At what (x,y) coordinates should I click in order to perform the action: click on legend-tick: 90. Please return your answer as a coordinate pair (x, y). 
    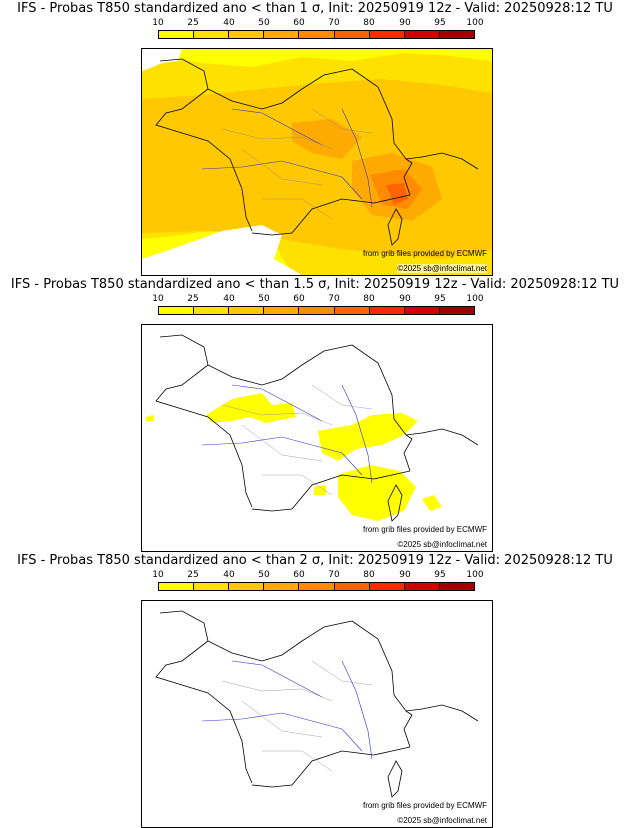
    Looking at the image, I should click on (405, 575).